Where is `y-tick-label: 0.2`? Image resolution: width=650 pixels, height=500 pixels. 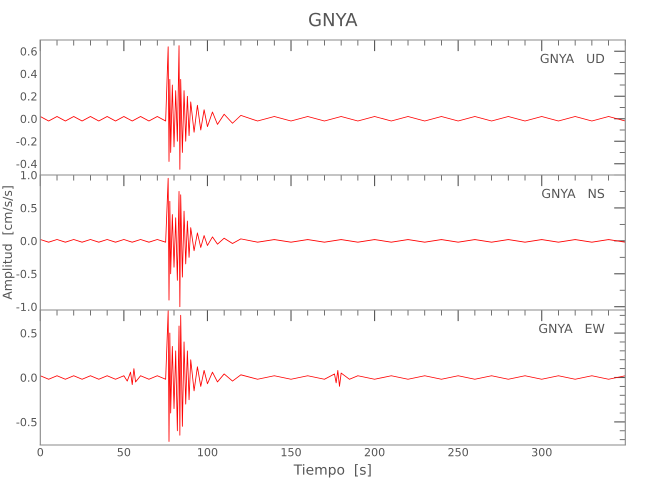 y-tick-label: 0.2 is located at coordinates (28, 96).